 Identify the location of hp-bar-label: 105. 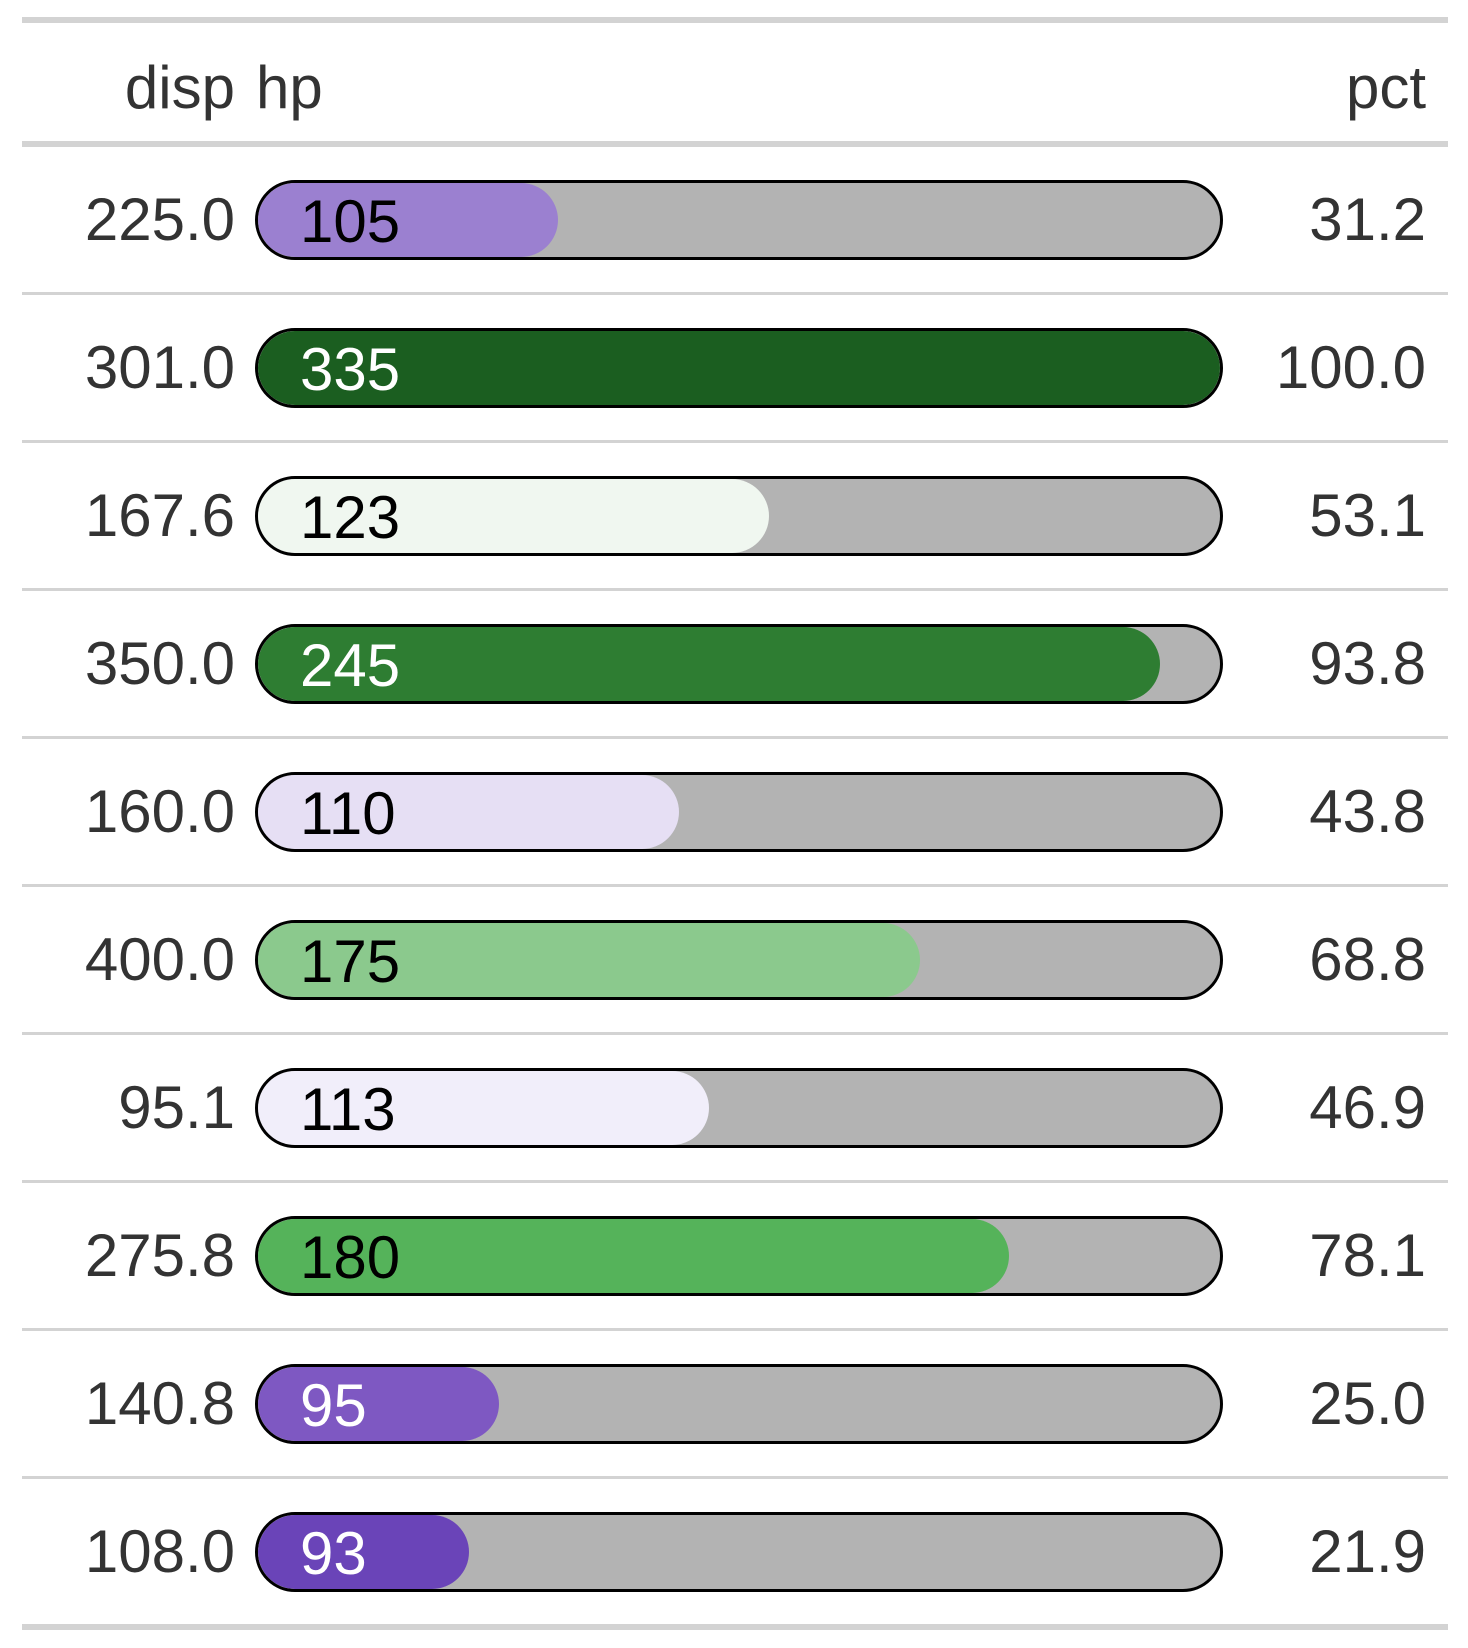
(350, 221).